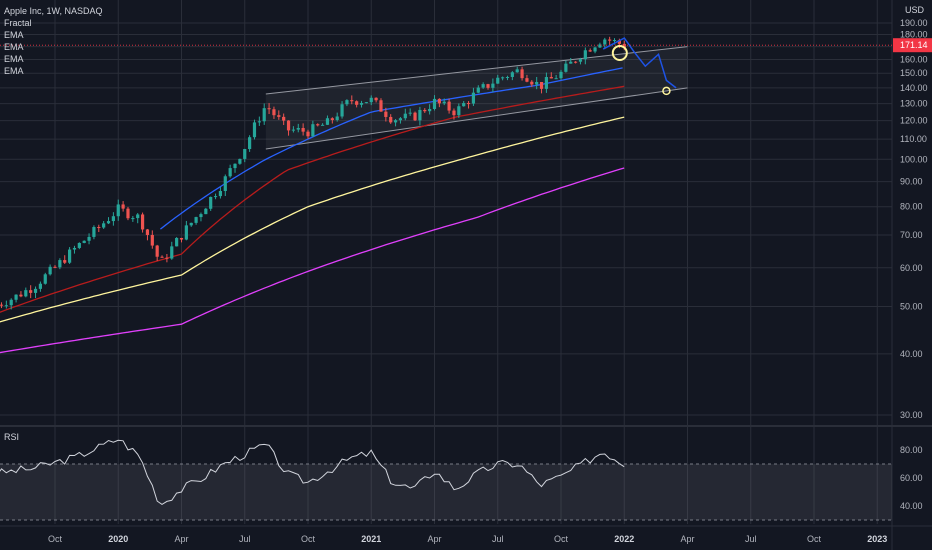 Image resolution: width=932 pixels, height=550 pixels. I want to click on currency-label: USD, so click(914, 10).